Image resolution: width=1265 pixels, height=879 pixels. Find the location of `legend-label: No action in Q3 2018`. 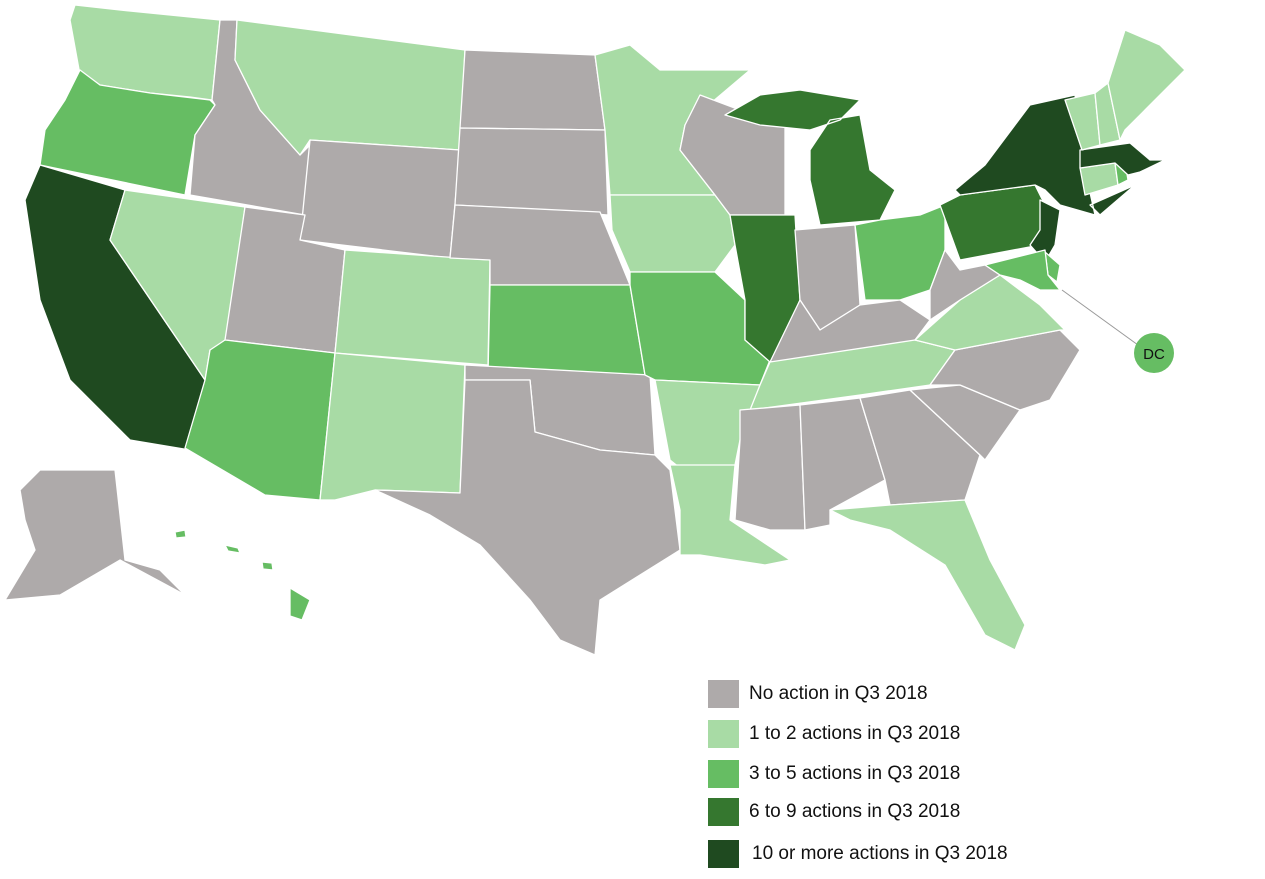

legend-label: No action in Q3 2018 is located at coordinates (838, 693).